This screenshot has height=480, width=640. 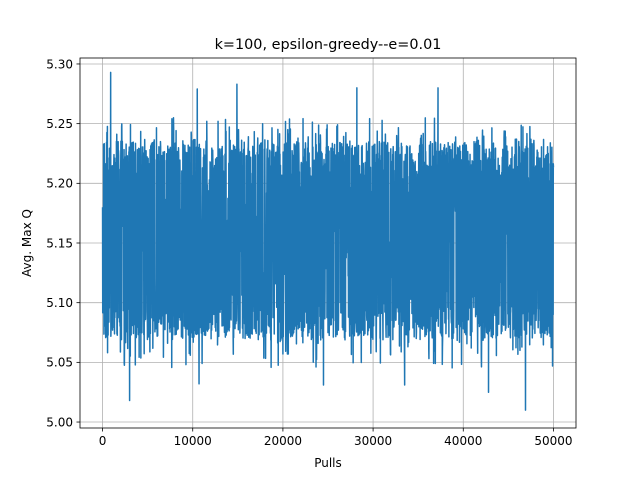 I want to click on x-tick-label: 30000, so click(x=373, y=441).